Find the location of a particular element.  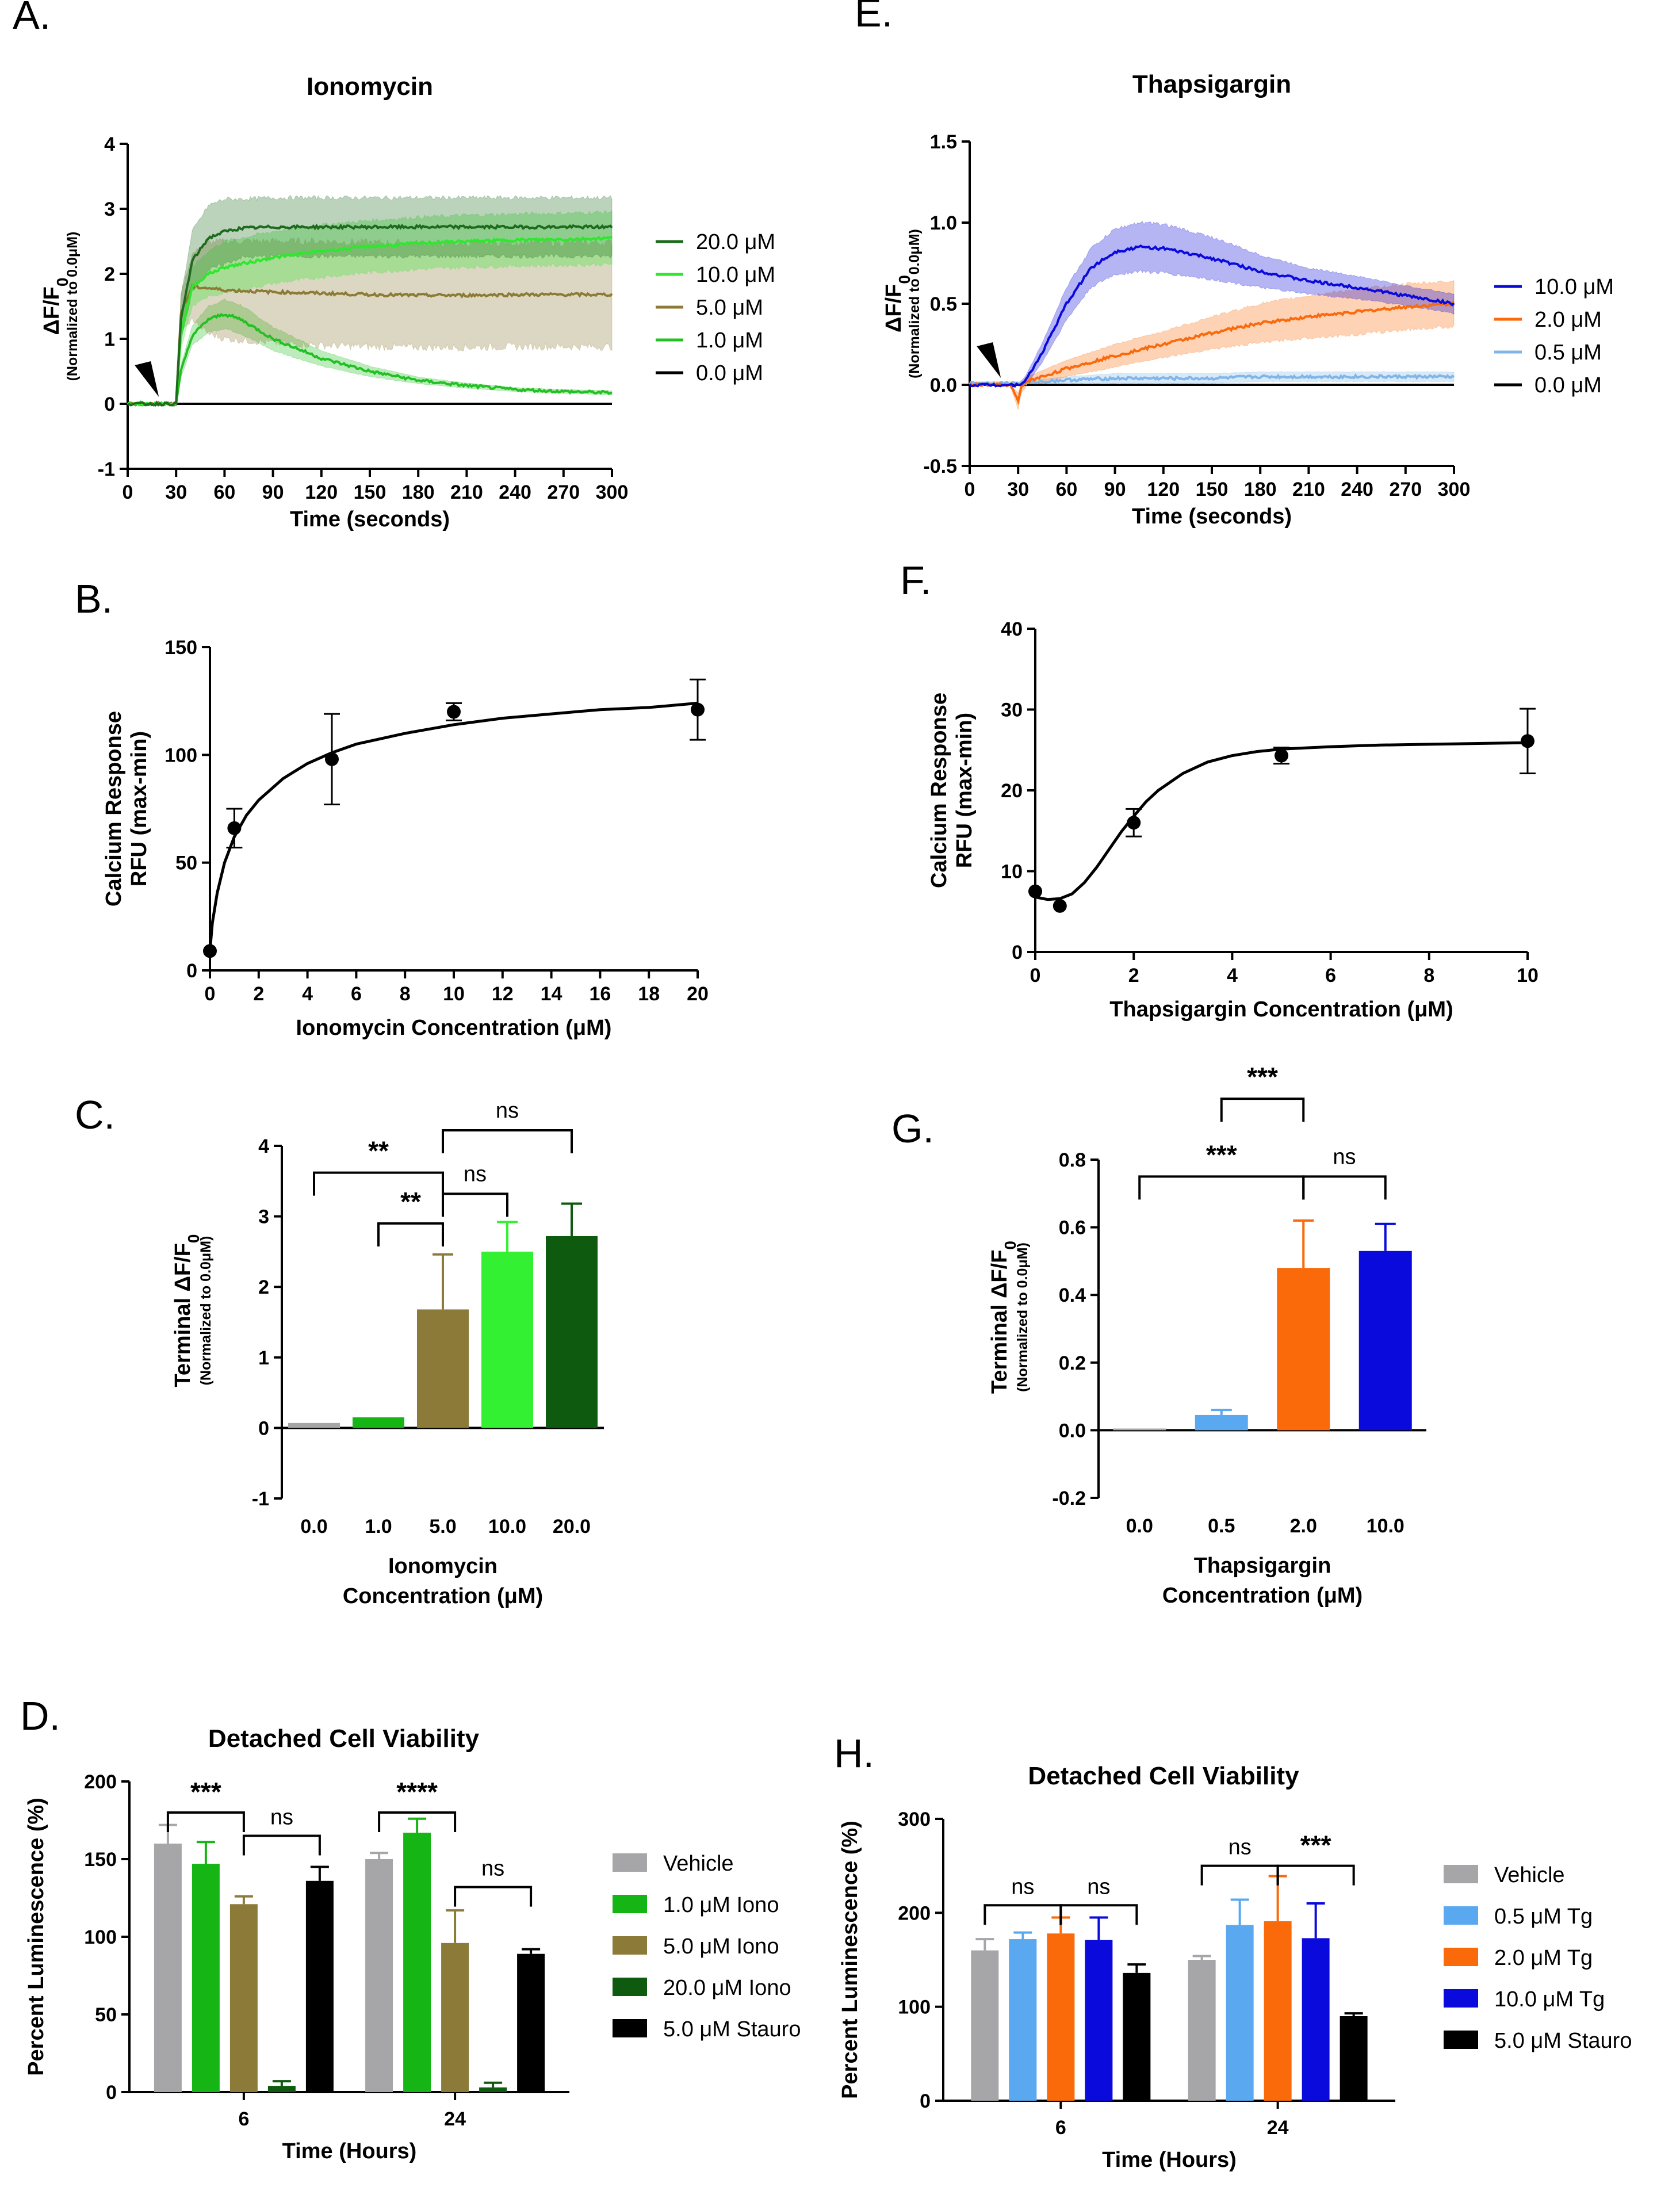

y-tick-label: 40 is located at coordinates (1012, 629).